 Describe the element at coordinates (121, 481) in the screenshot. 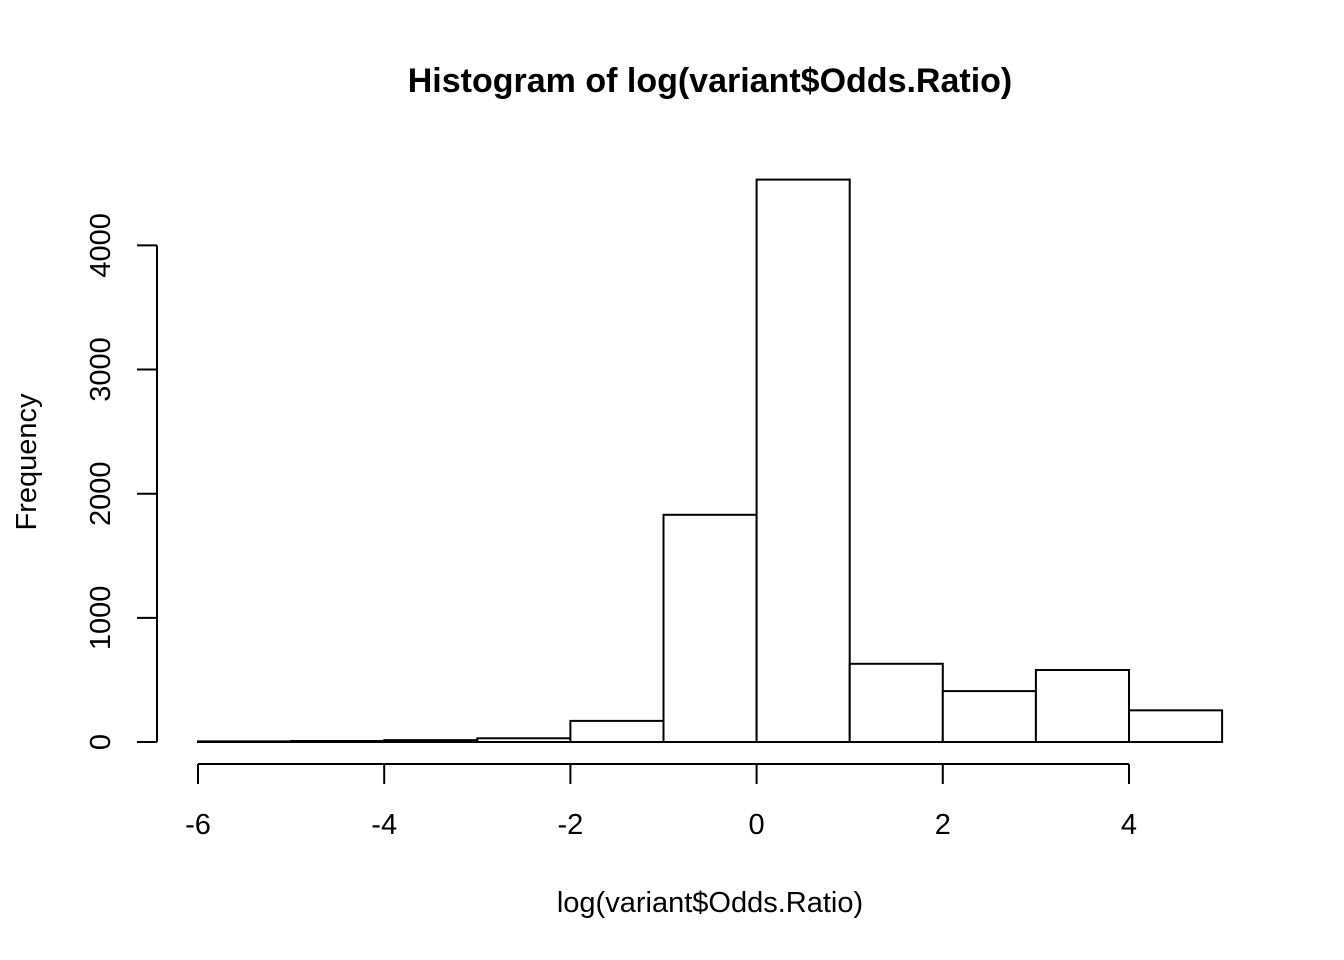

I see `y-axis: 0 1000 2000 3000 4000` at that location.